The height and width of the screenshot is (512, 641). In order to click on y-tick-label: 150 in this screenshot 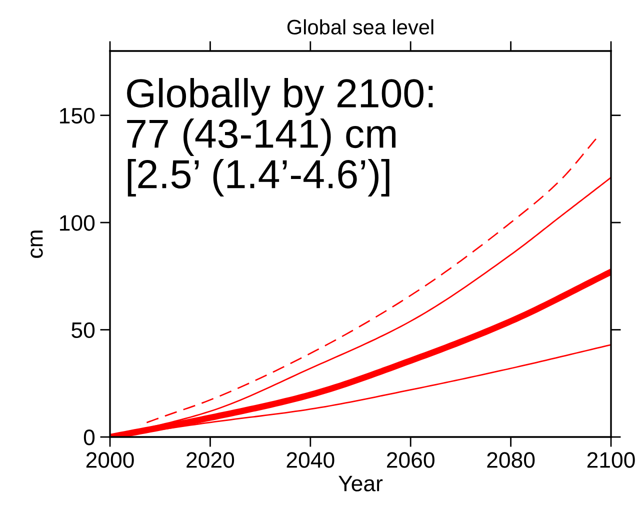, I will do `click(77, 116)`.